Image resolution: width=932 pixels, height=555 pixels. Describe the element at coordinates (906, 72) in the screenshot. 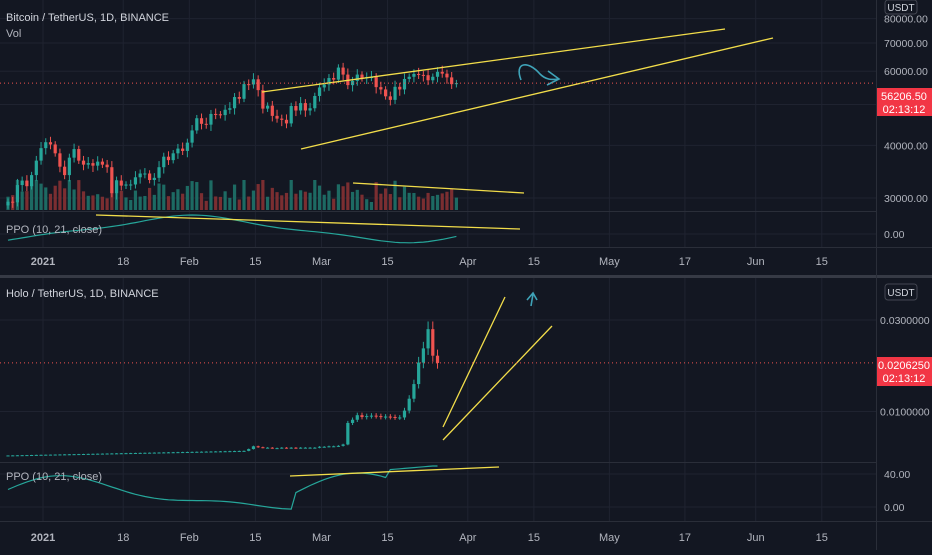

I see `btc-price-tick: 60000.00` at that location.